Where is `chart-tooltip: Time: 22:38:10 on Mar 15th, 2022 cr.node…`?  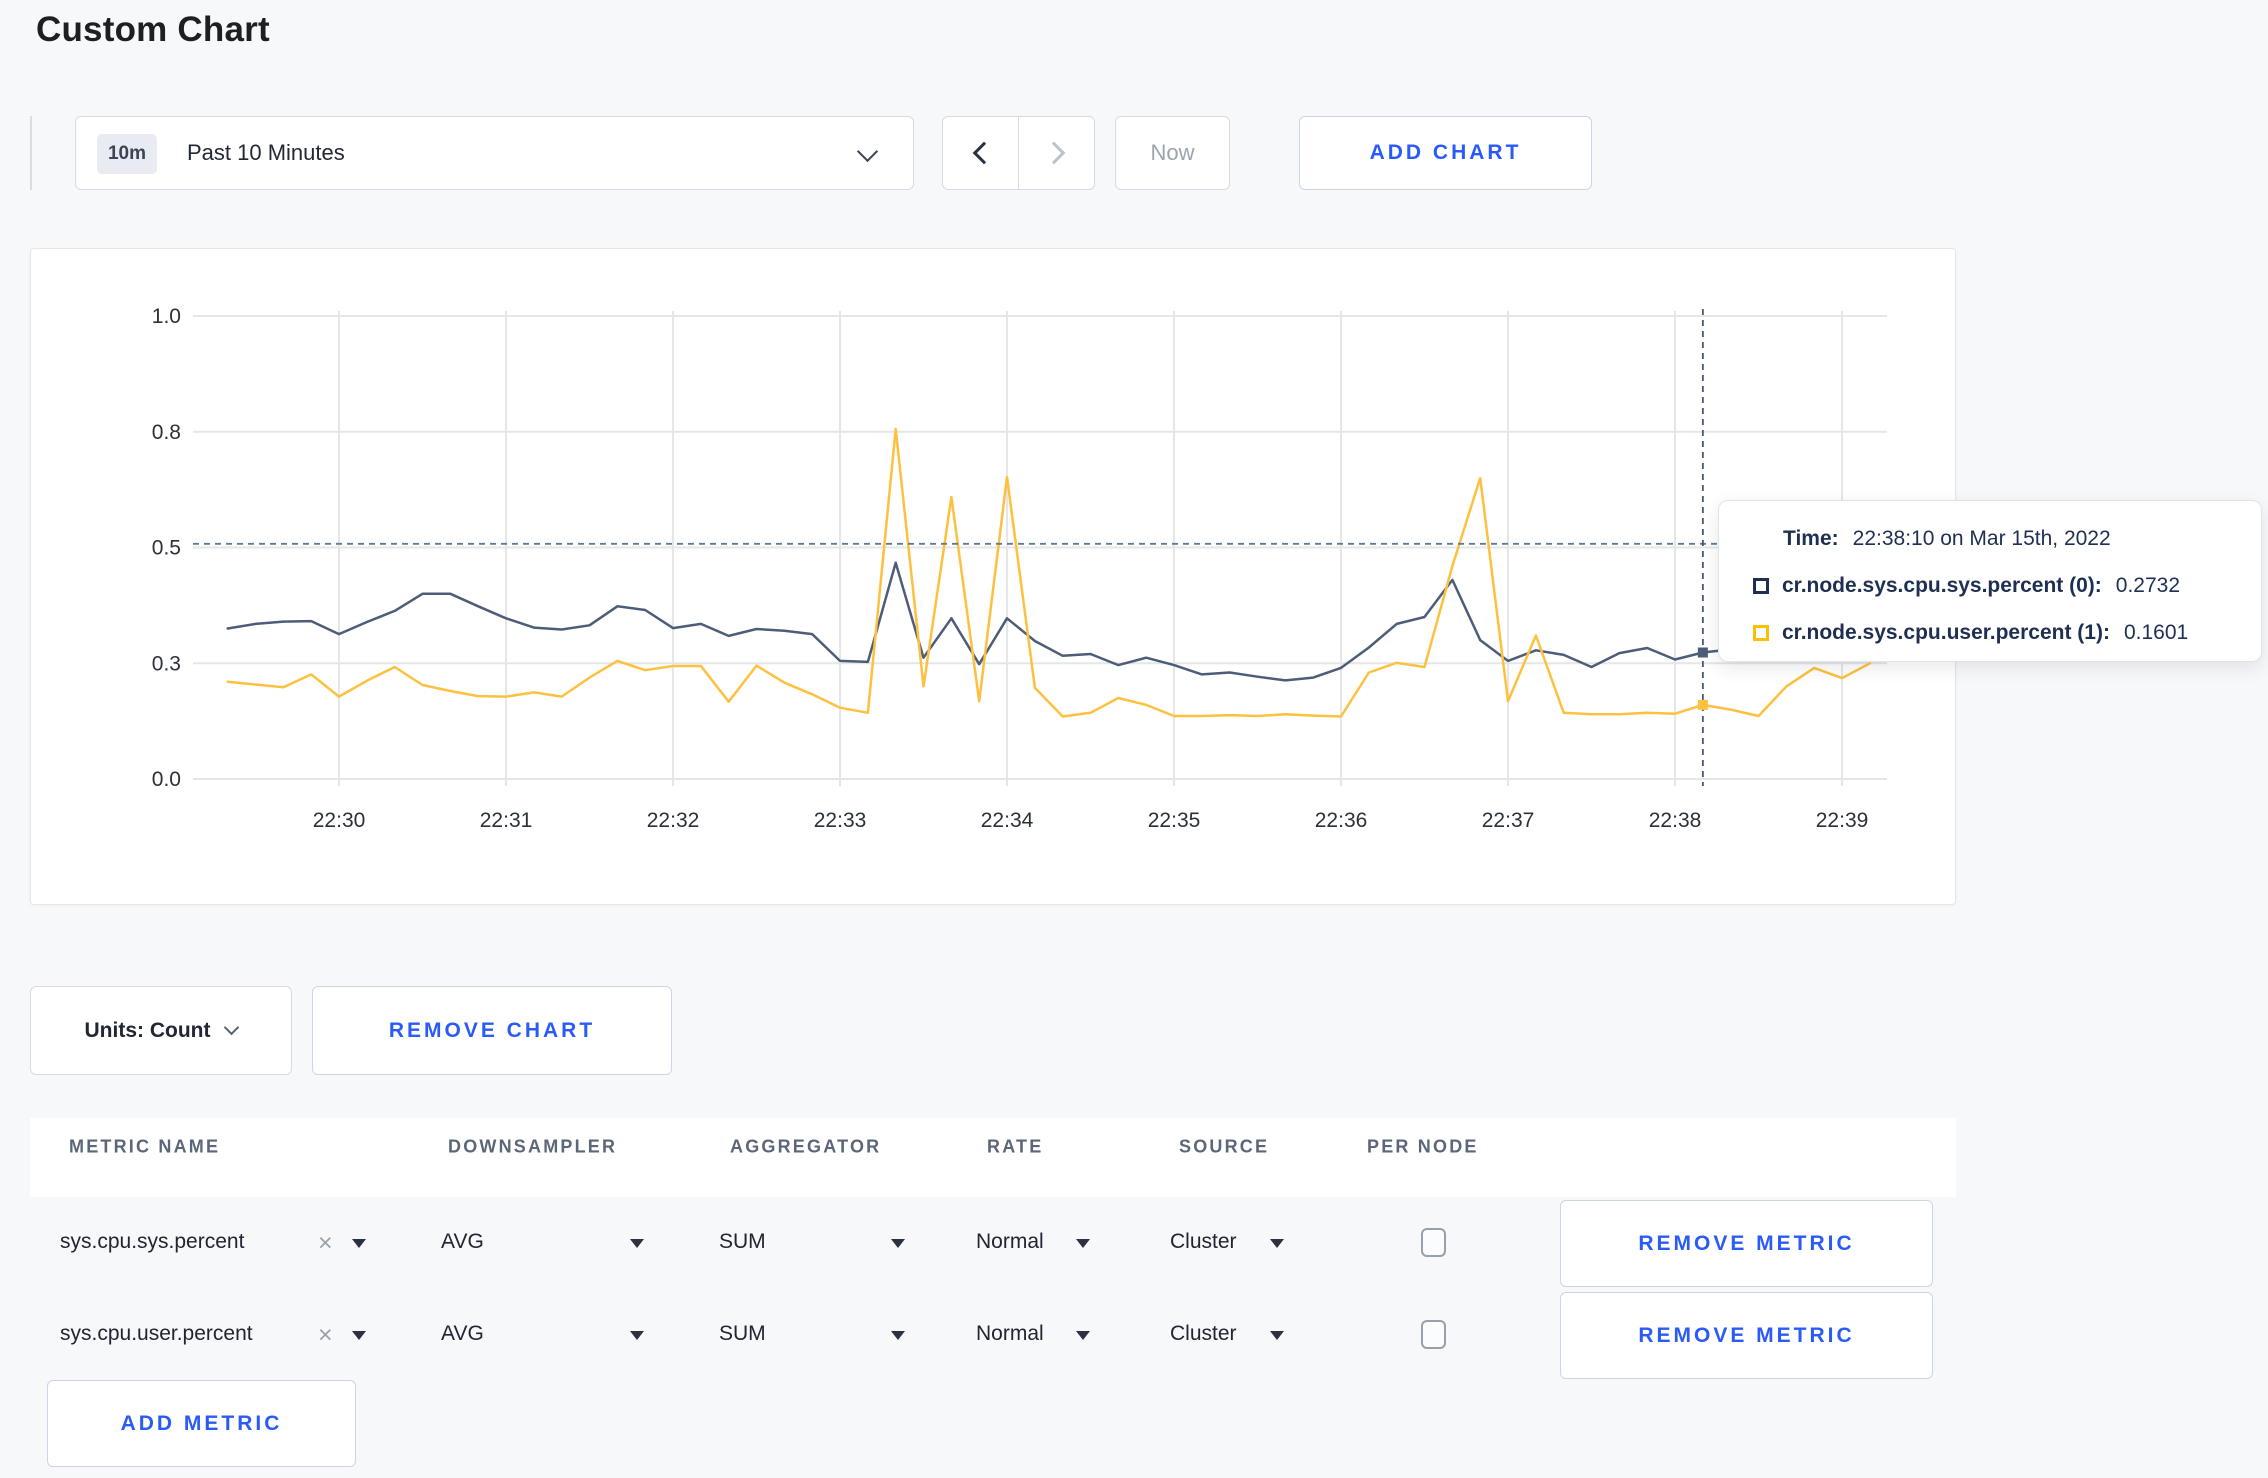 chart-tooltip: Time: 22:38:10 on Mar 15th, 2022 cr.node… is located at coordinates (1990, 581).